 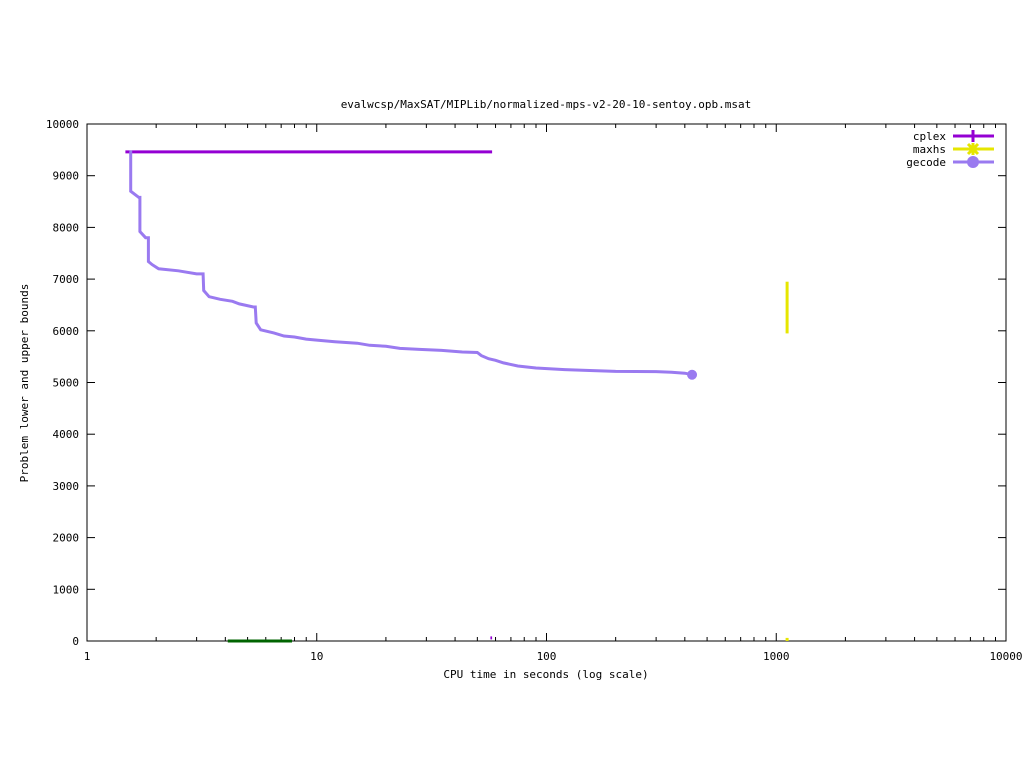 What do you see at coordinates (926, 162) in the screenshot?
I see `legend-label-gecode: gecode` at bounding box center [926, 162].